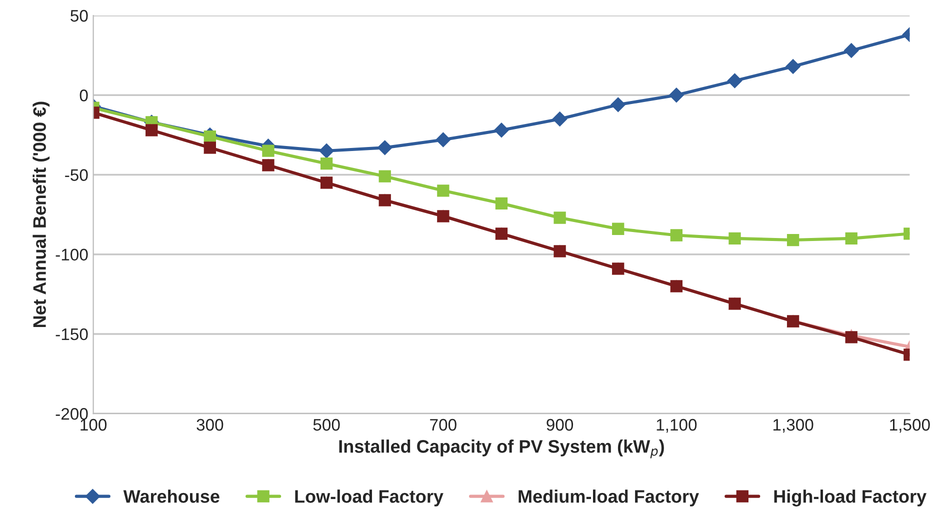 The height and width of the screenshot is (517, 933). I want to click on x-axis-title: Installed Capacity of PV System (kW$_{p}$), so click(501, 449).